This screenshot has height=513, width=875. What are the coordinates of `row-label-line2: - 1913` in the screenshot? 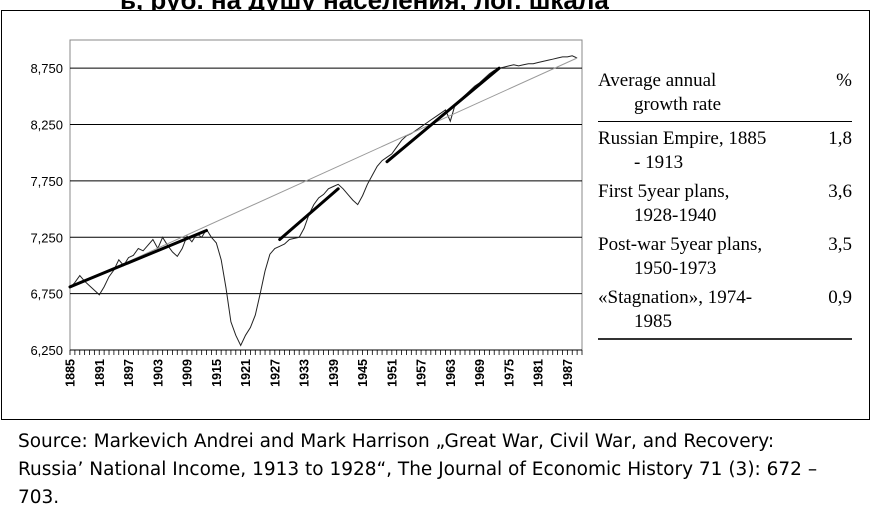 It's located at (659, 162).